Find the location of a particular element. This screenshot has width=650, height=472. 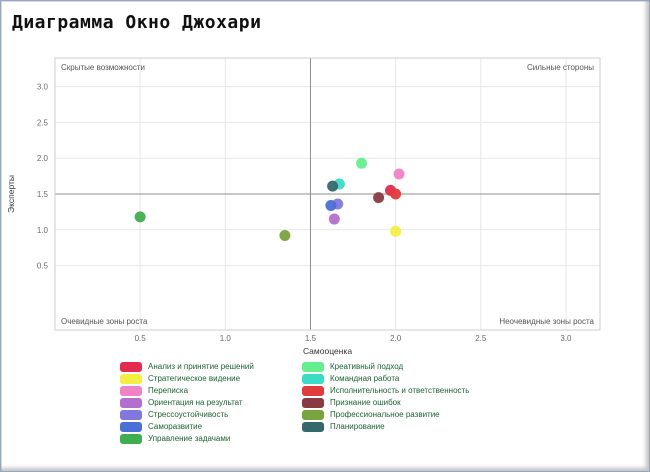

legend-item: Командная работа is located at coordinates (385, 378).